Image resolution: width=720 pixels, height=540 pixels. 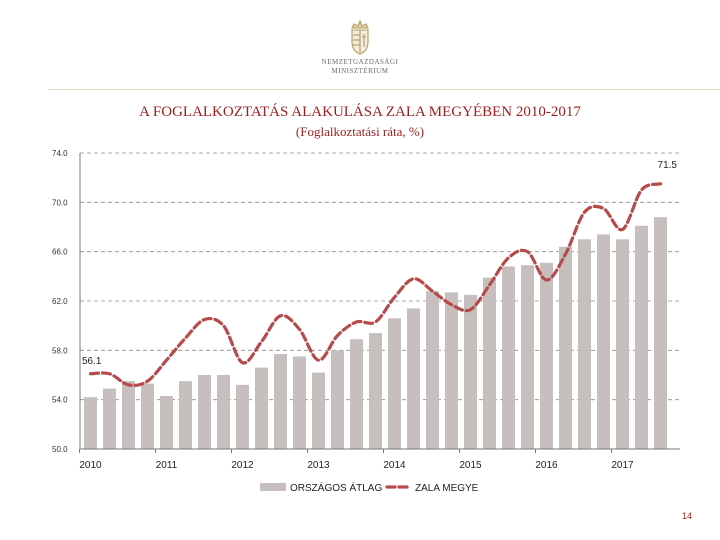 What do you see at coordinates (90, 465) in the screenshot?
I see `x-tick-label: 2010` at bounding box center [90, 465].